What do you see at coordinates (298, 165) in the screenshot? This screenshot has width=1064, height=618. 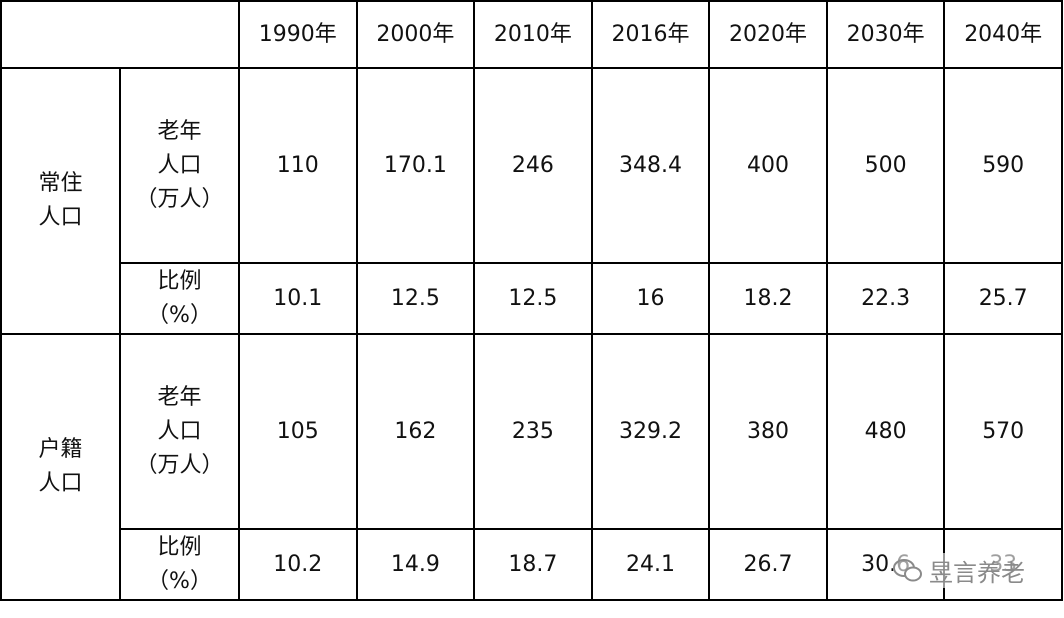 I see `value-cell: 110` at bounding box center [298, 165].